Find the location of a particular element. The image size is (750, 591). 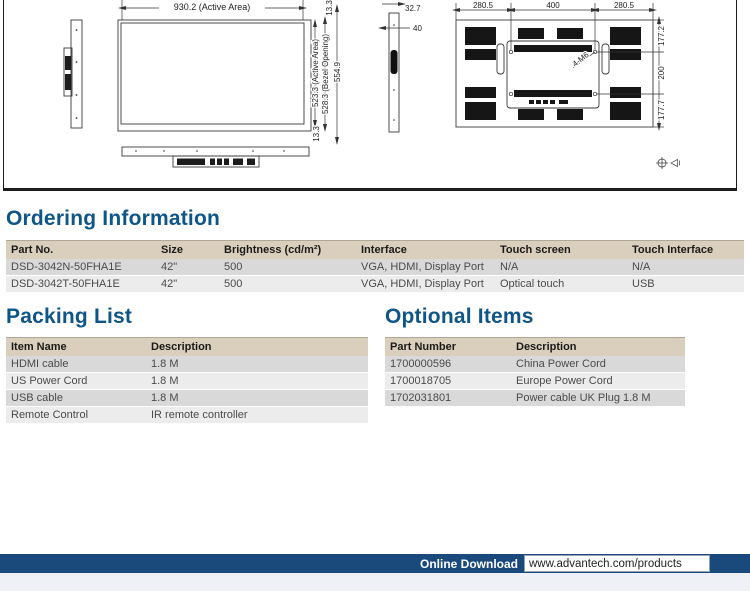

table-row: US Power Cord 1.8 M is located at coordinates (187, 381).